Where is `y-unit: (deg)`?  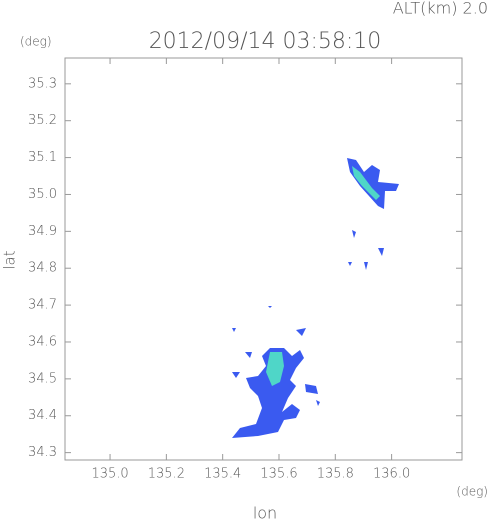
y-unit: (deg) is located at coordinates (36, 42).